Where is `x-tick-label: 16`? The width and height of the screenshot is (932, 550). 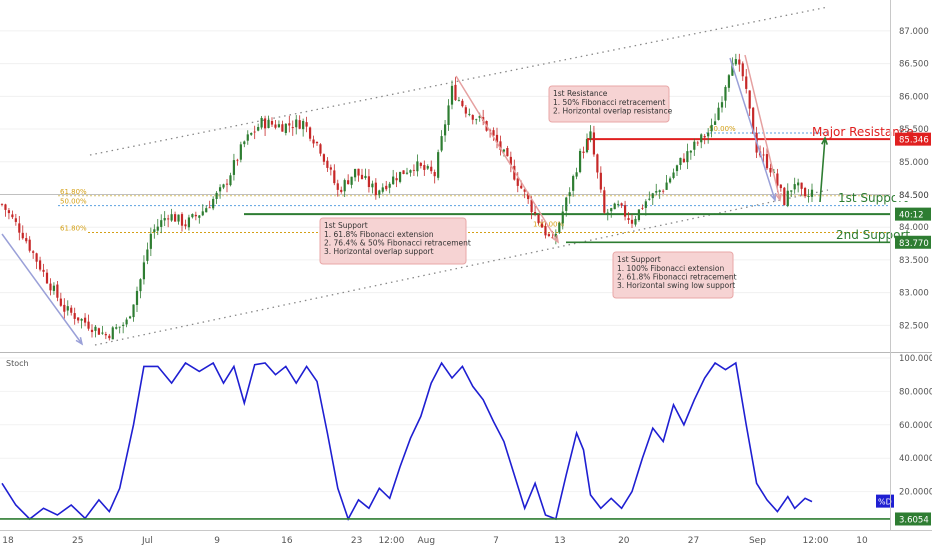 x-tick-label: 16 is located at coordinates (287, 541).